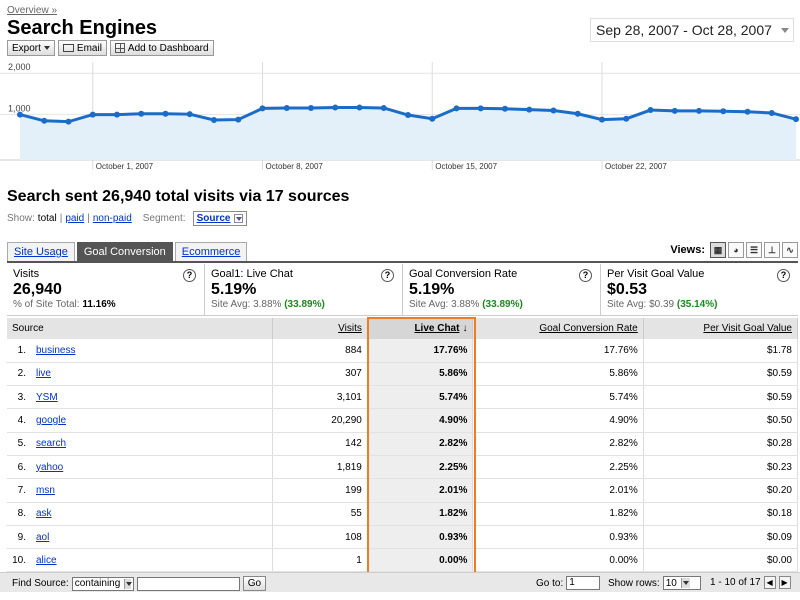 The image size is (800, 600). I want to click on source-link: YSM, so click(46, 397).